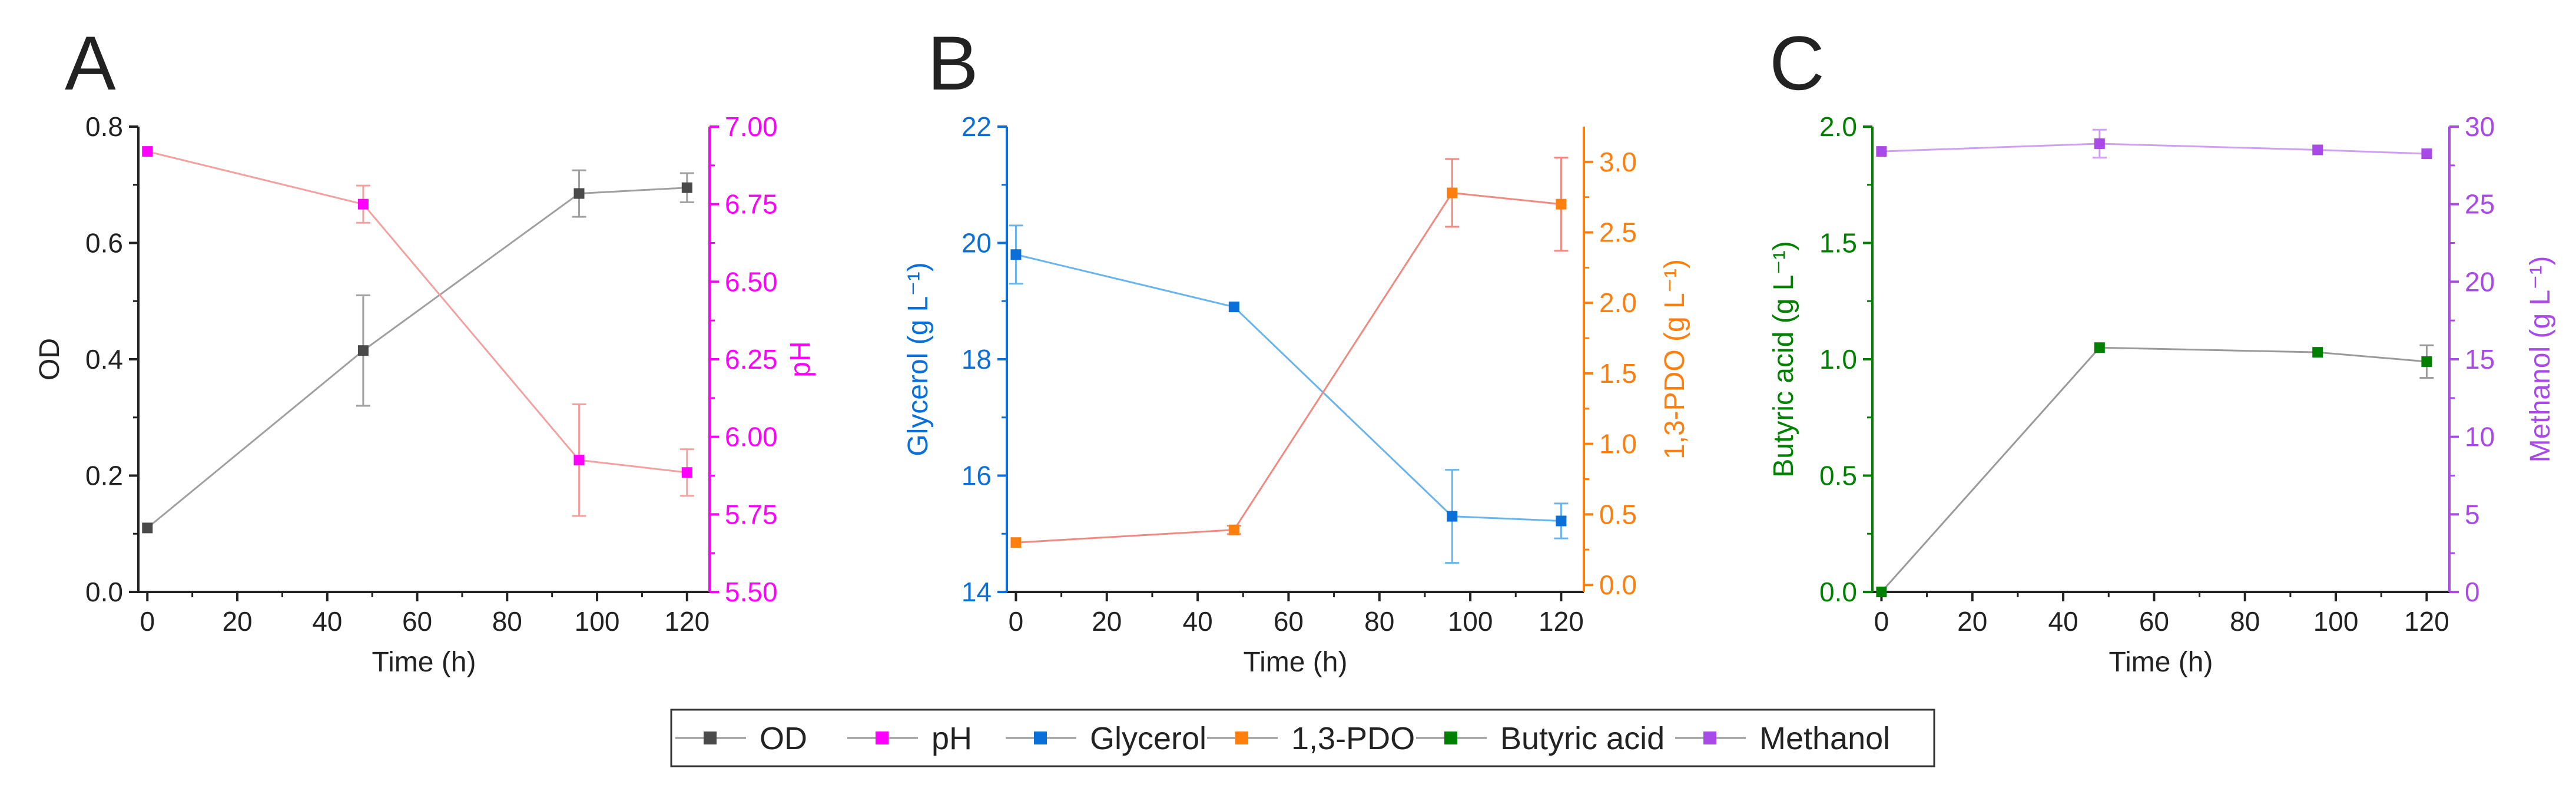 The image size is (2576, 801). Describe the element at coordinates (1838, 359) in the screenshot. I see `left-tick-label: 1.0` at that location.